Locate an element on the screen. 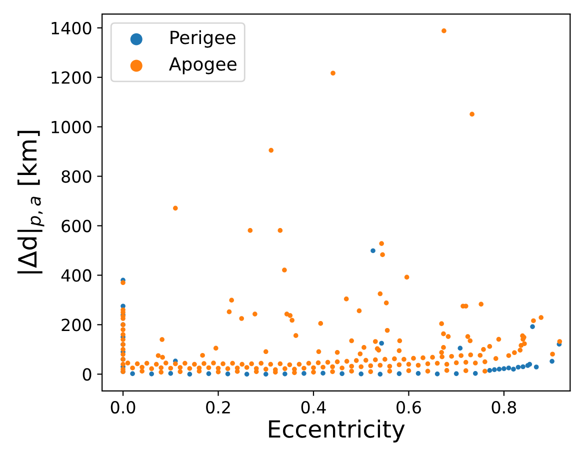  y-axis-title: |Δd|$_{p,a}$ [km] is located at coordinates (30, 202).